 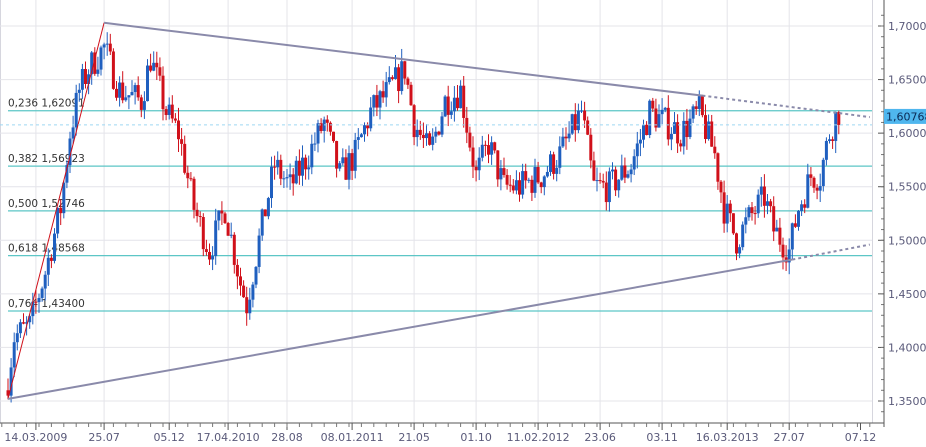 What do you see at coordinates (169, 437) in the screenshot?
I see `x-tick-label: 05.12` at bounding box center [169, 437].